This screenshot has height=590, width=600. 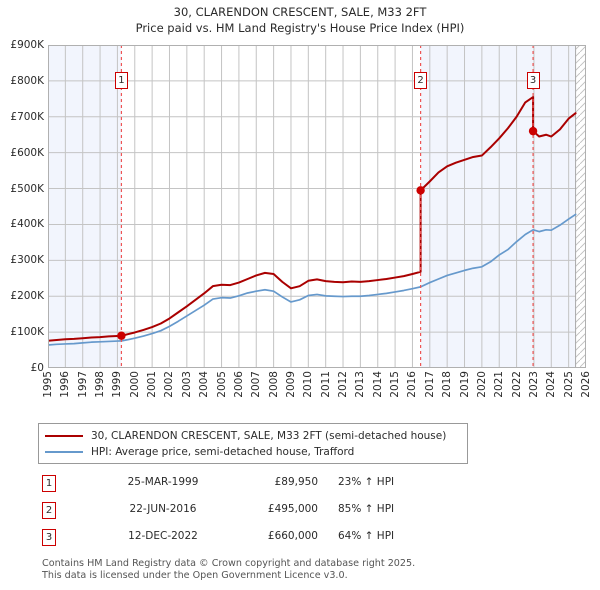 What do you see at coordinates (37, 368) in the screenshot?
I see `y-axis-tick-label: £0` at bounding box center [37, 368].